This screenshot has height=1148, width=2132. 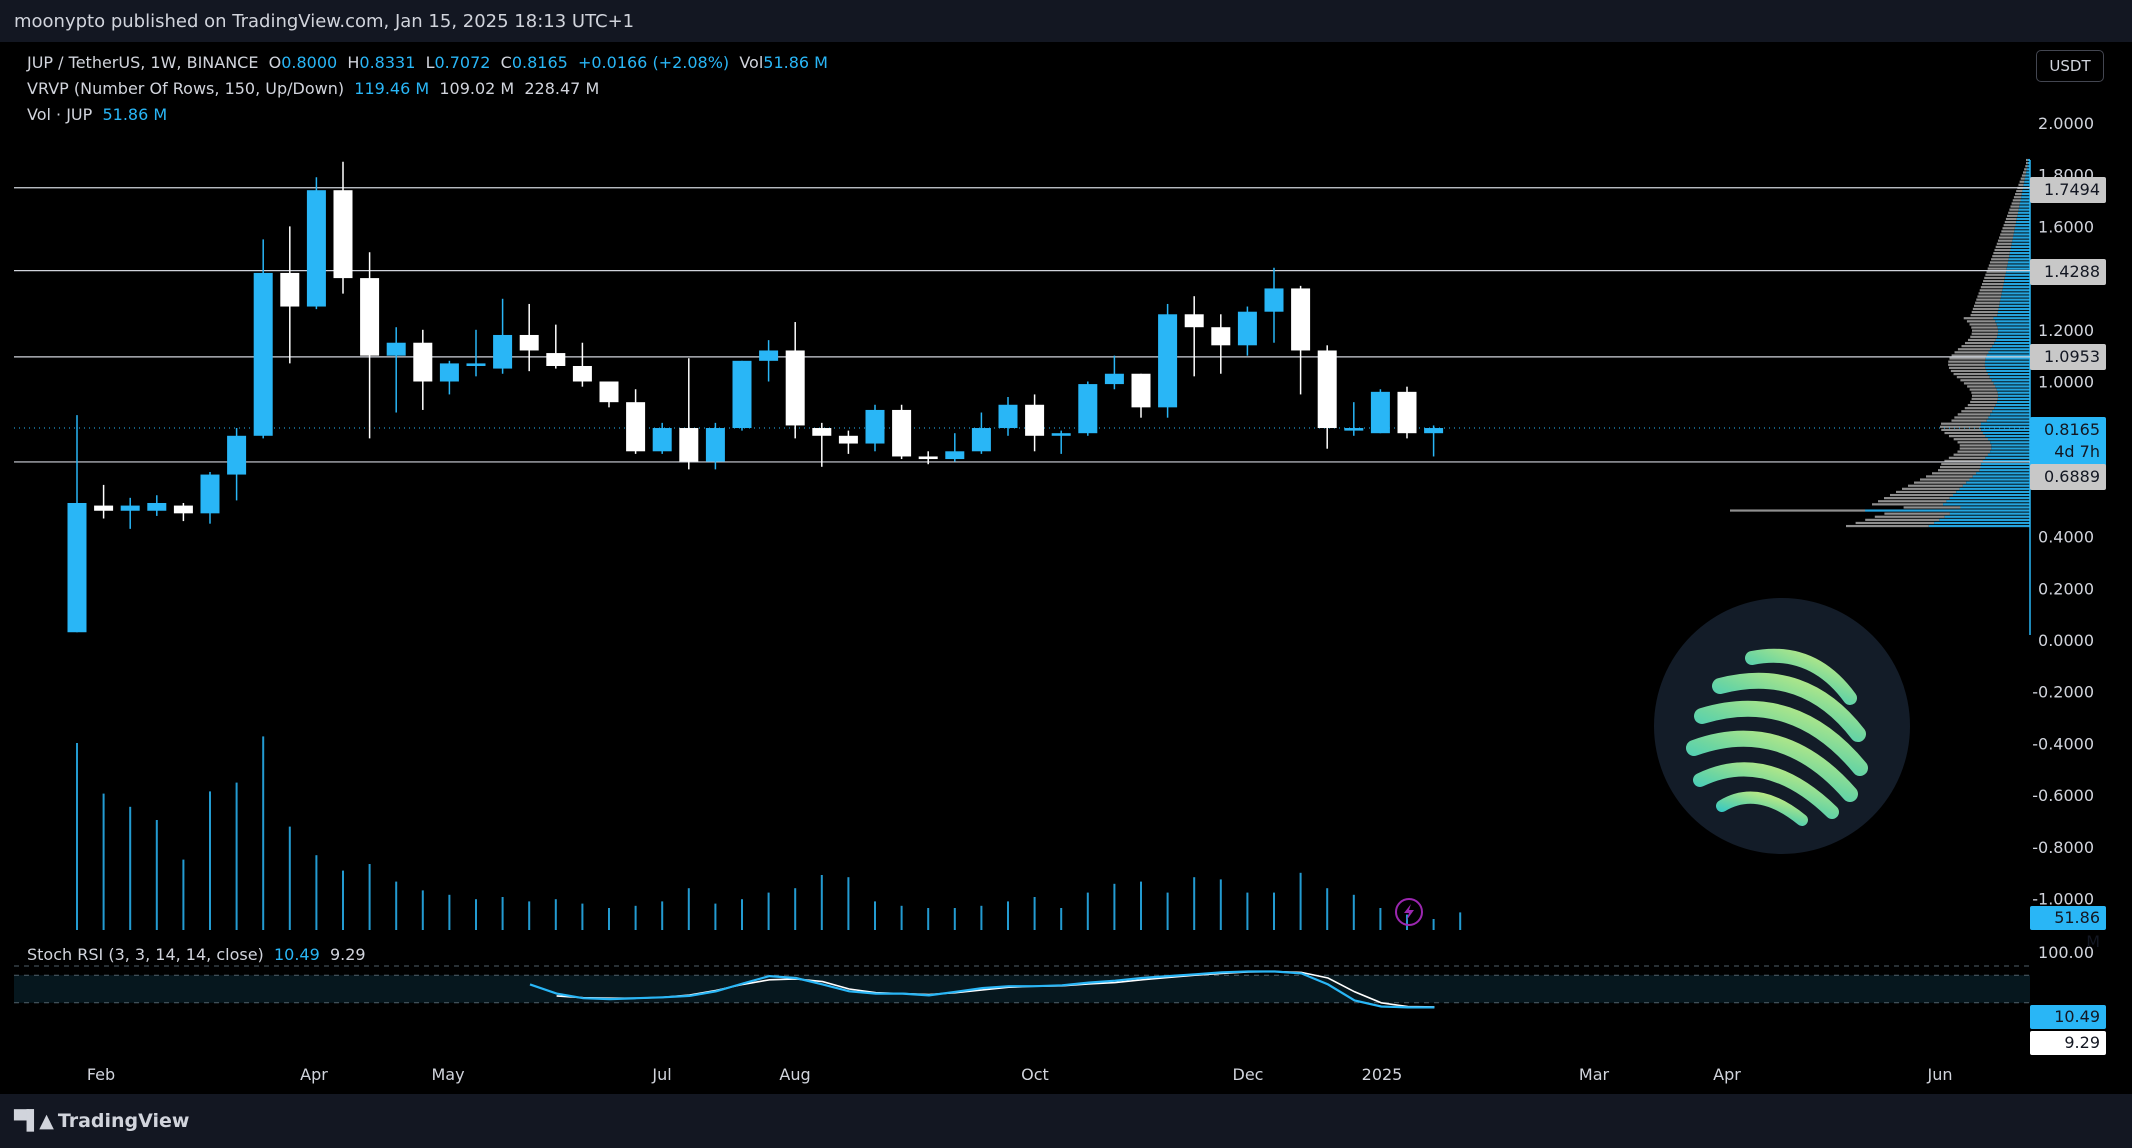 What do you see at coordinates (2070, 66) in the screenshot?
I see `currency-button: USDT` at bounding box center [2070, 66].